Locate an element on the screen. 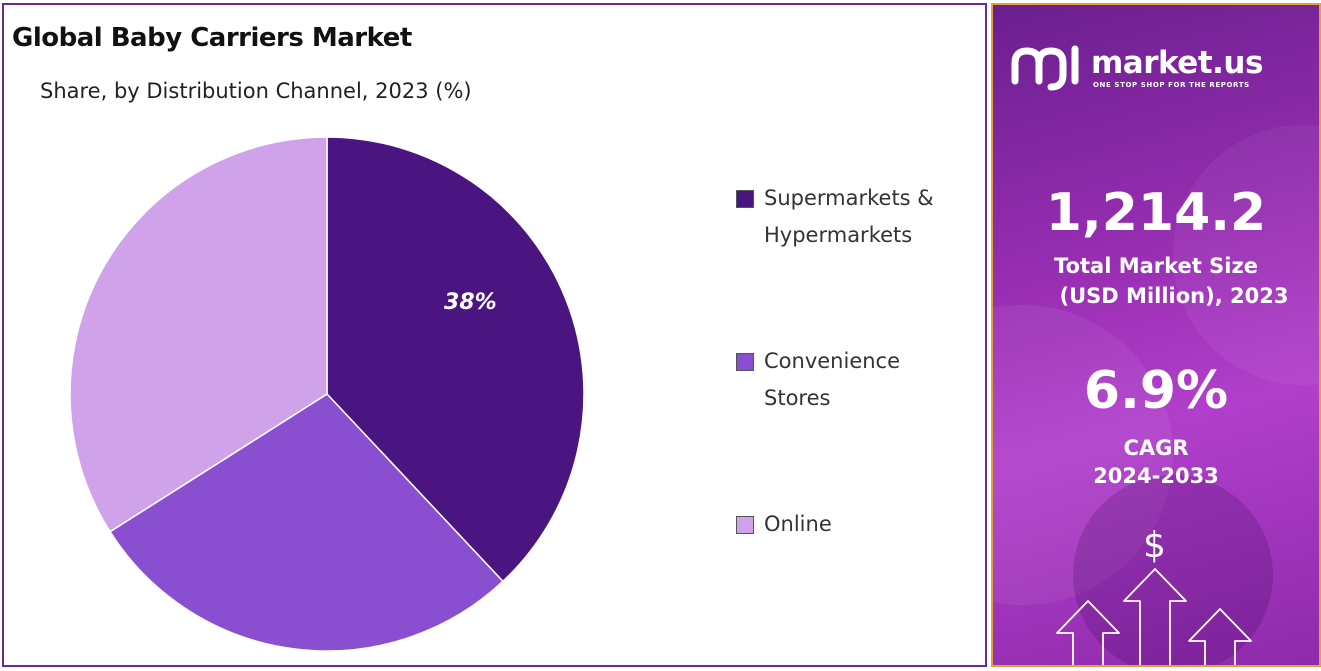 The height and width of the screenshot is (671, 1321). brand-name: market.us is located at coordinates (1177, 63).